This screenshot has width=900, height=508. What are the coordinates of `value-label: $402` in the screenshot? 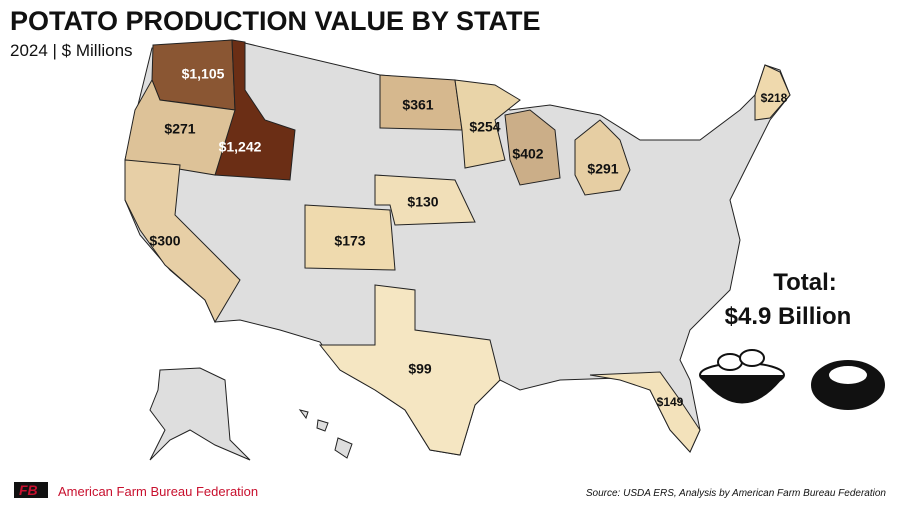 It's located at (527, 154).